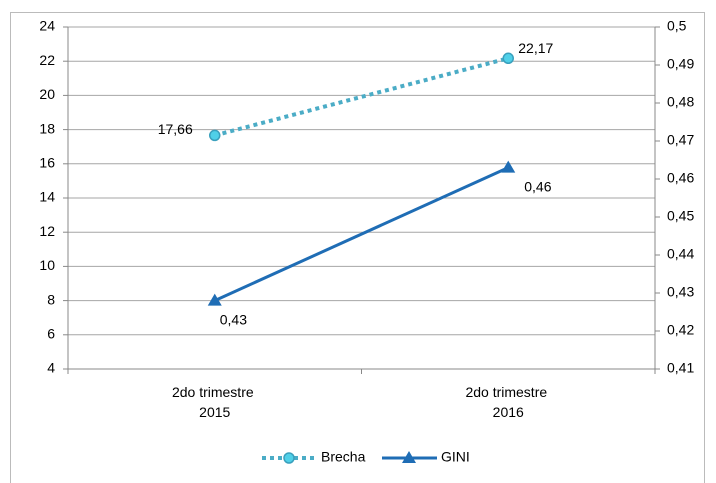  What do you see at coordinates (47, 128) in the screenshot?
I see `y-tick-label: 18` at bounding box center [47, 128].